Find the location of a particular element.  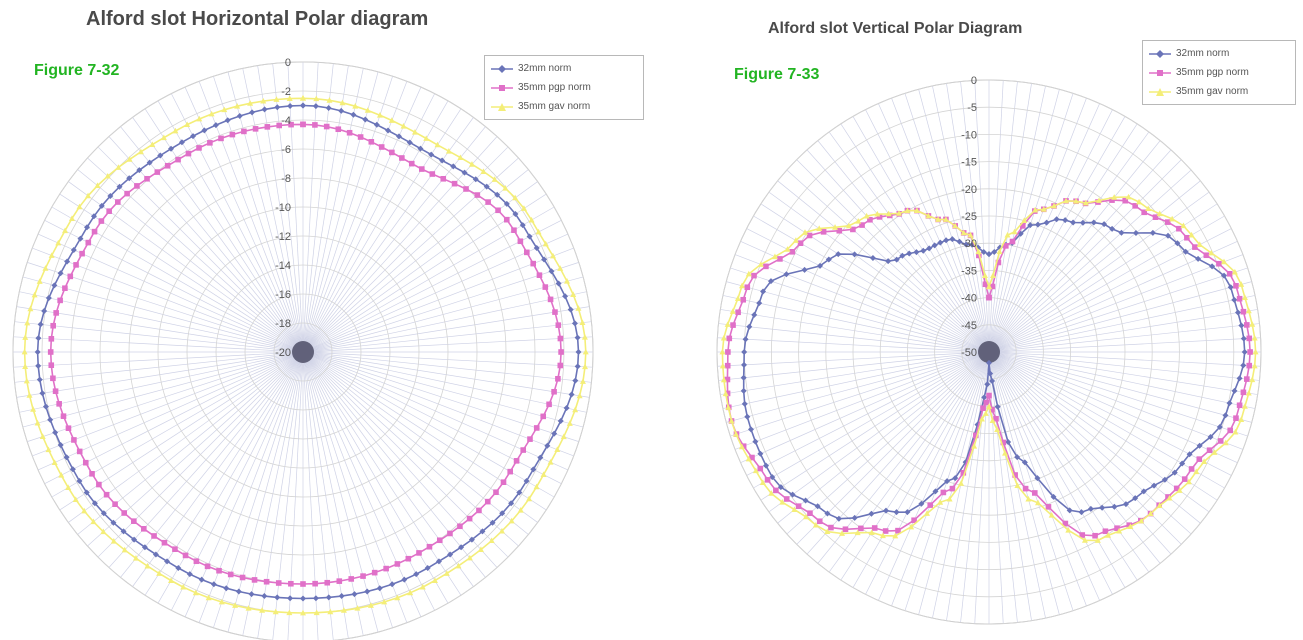

r-tick-label: -4 is located at coordinates (286, 121).